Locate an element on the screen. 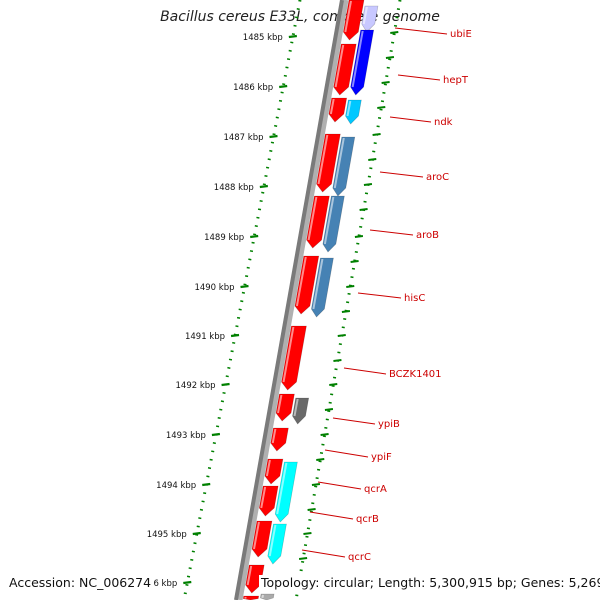 Image resolution: width=600 pixels, height=600 pixels. gene-label: qcrA is located at coordinates (375, 489).